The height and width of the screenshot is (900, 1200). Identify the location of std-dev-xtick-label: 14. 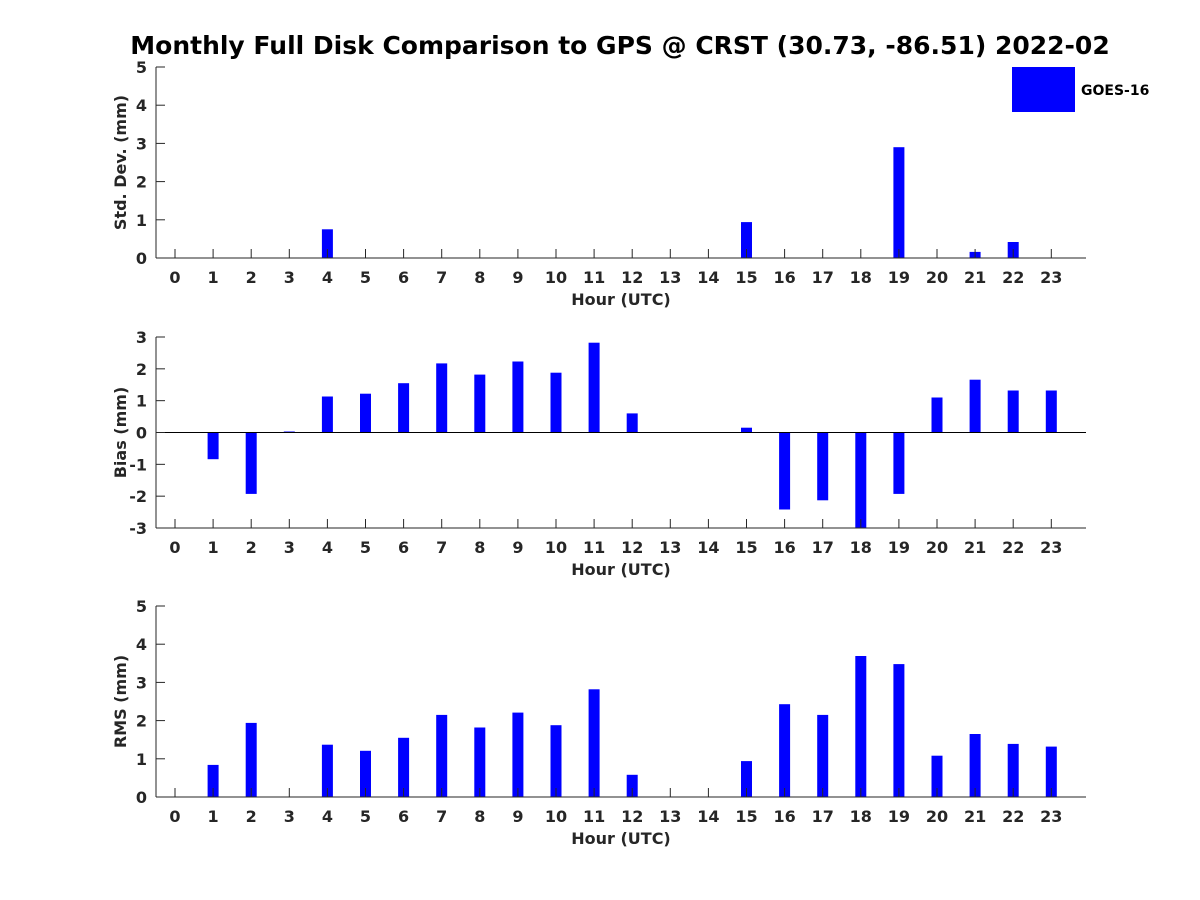
(708, 277).